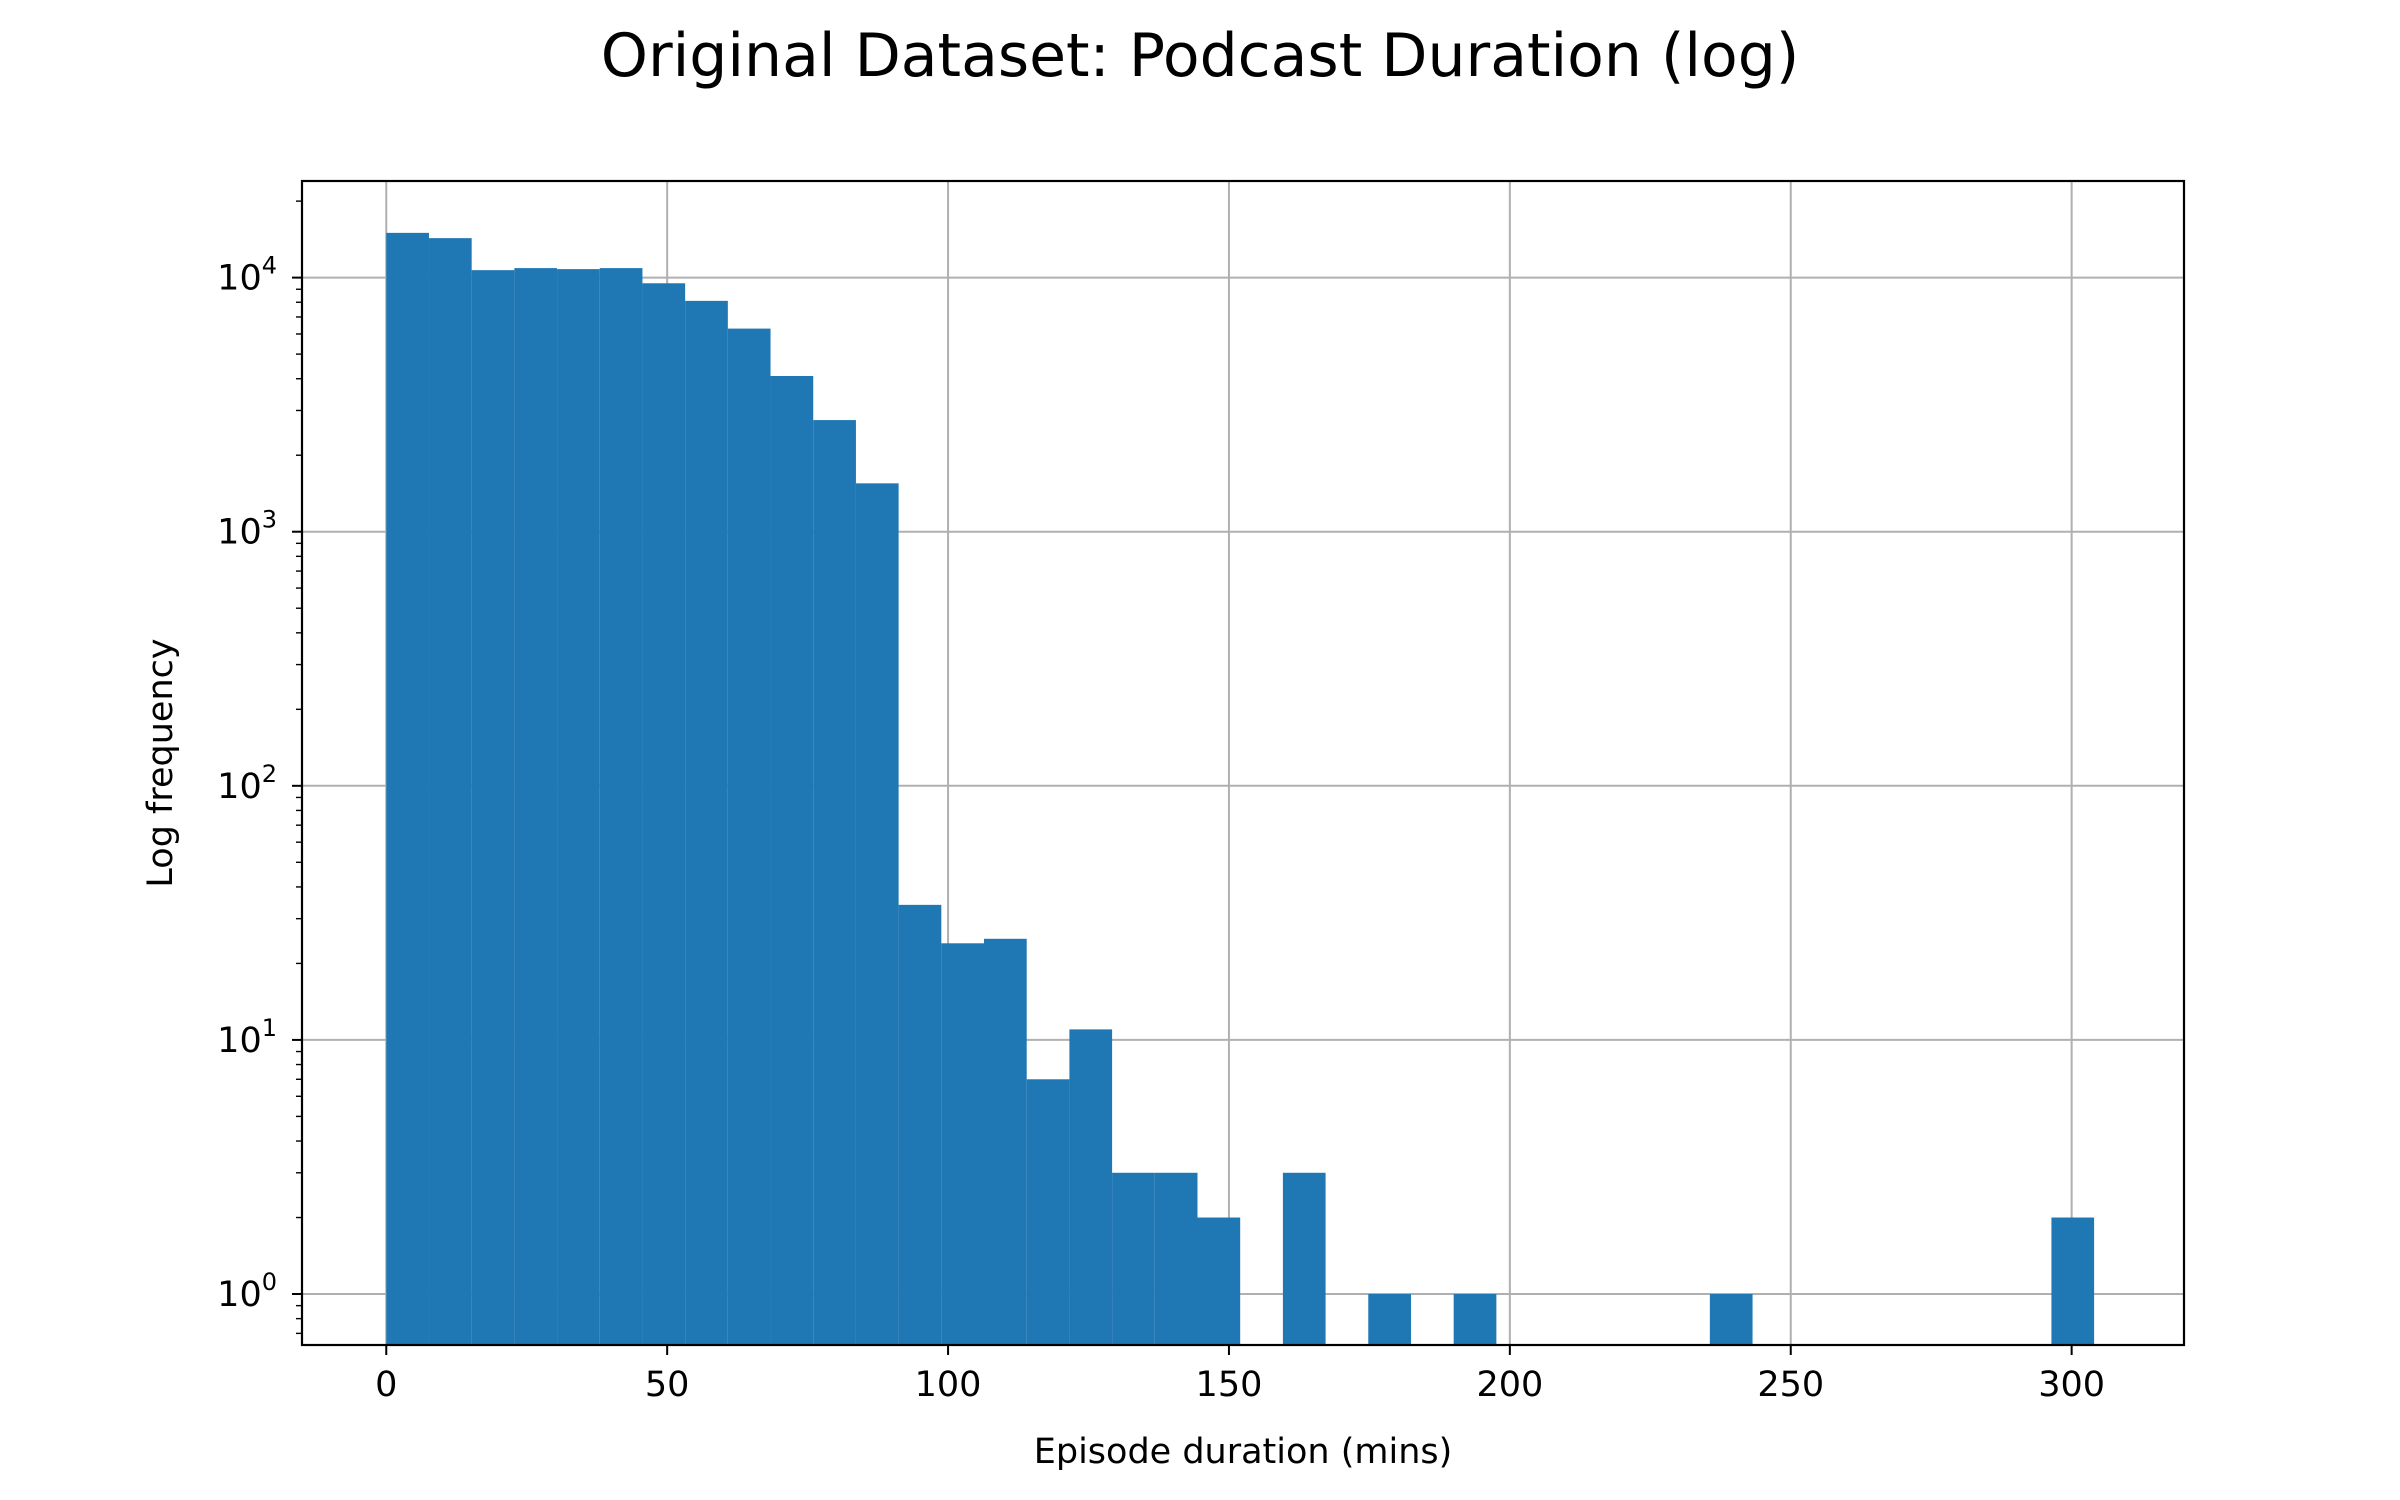 Image resolution: width=2400 pixels, height=1500 pixels. I want to click on x-tick-label: 150, so click(1229, 1385).